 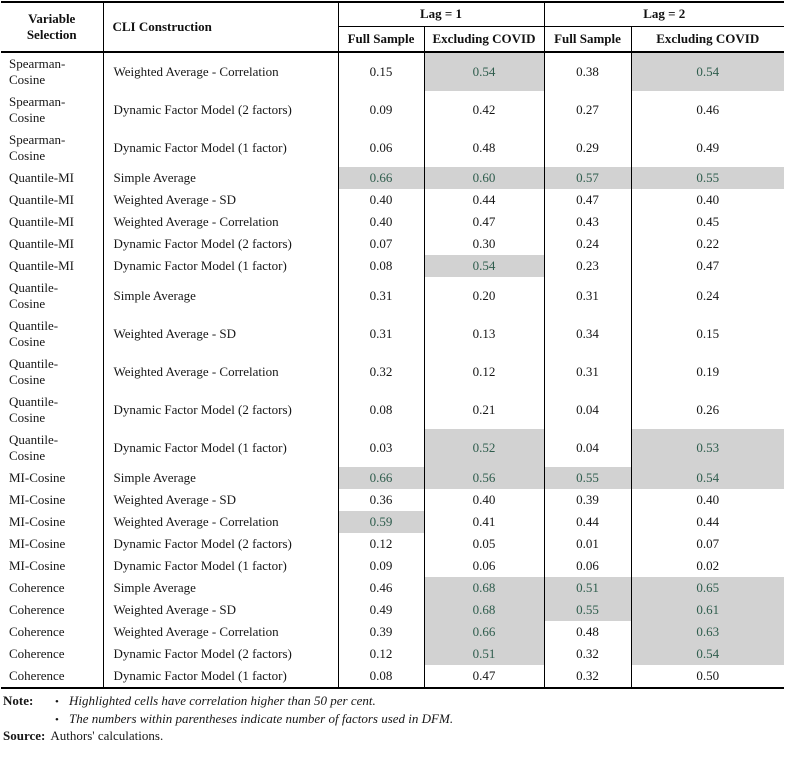 What do you see at coordinates (707, 522) in the screenshot?
I see `value-cell: 0.44` at bounding box center [707, 522].